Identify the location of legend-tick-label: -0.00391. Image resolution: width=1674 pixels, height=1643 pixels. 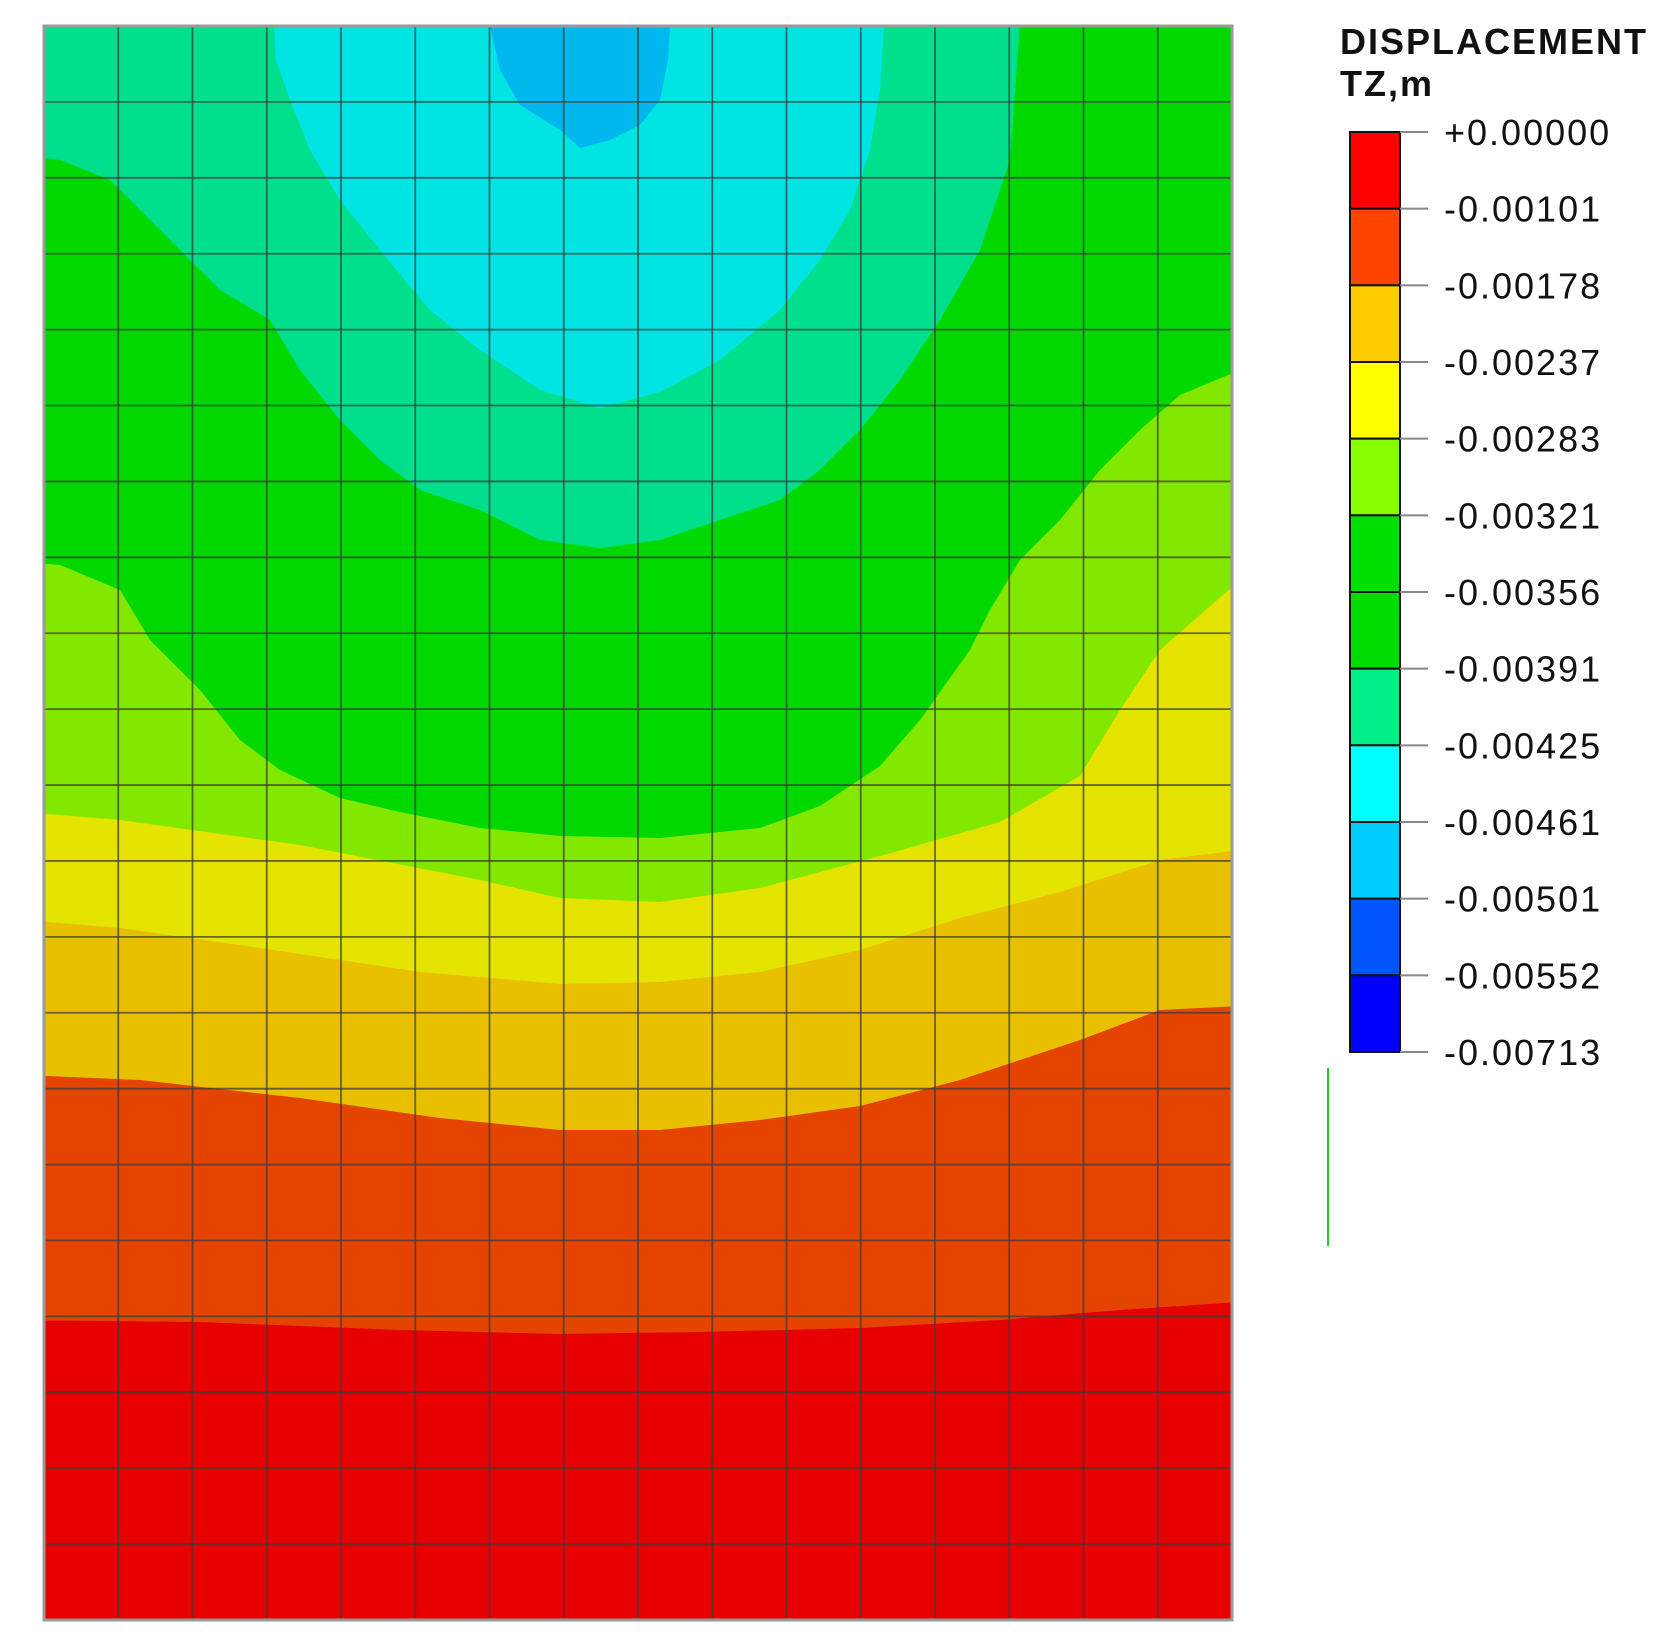
(1523, 669).